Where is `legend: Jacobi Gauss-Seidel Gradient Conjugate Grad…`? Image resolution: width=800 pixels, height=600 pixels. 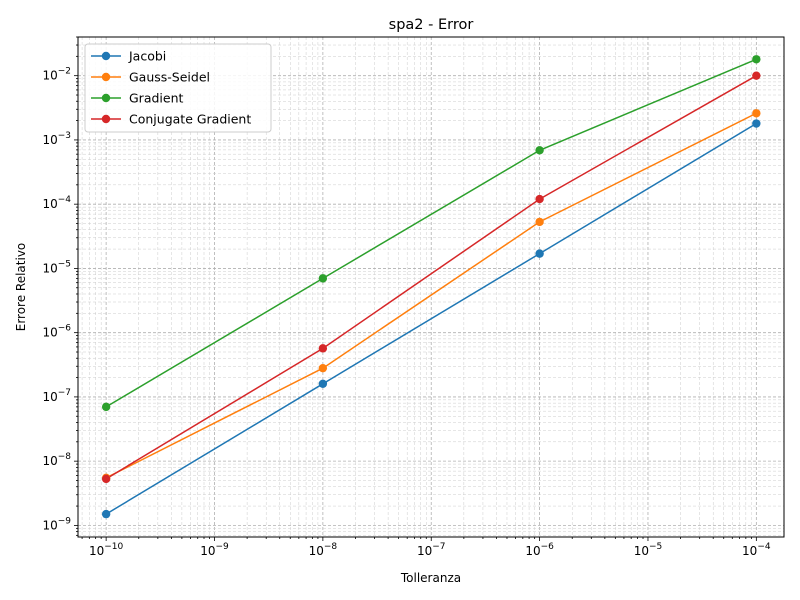 legend: Jacobi Gauss-Seidel Gradient Conjugate Grad… is located at coordinates (178, 88).